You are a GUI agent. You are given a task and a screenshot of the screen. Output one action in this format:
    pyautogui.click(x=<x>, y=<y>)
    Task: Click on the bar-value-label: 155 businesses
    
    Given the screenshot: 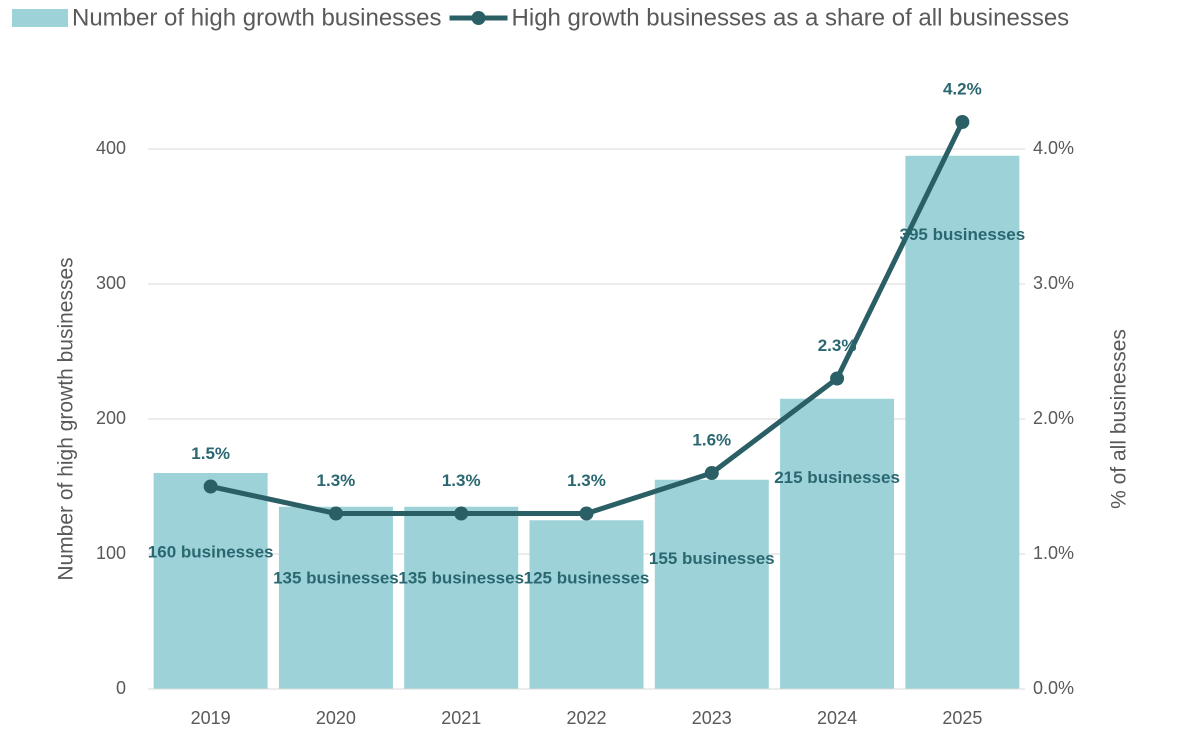 What is the action you would take?
    pyautogui.click(x=712, y=558)
    